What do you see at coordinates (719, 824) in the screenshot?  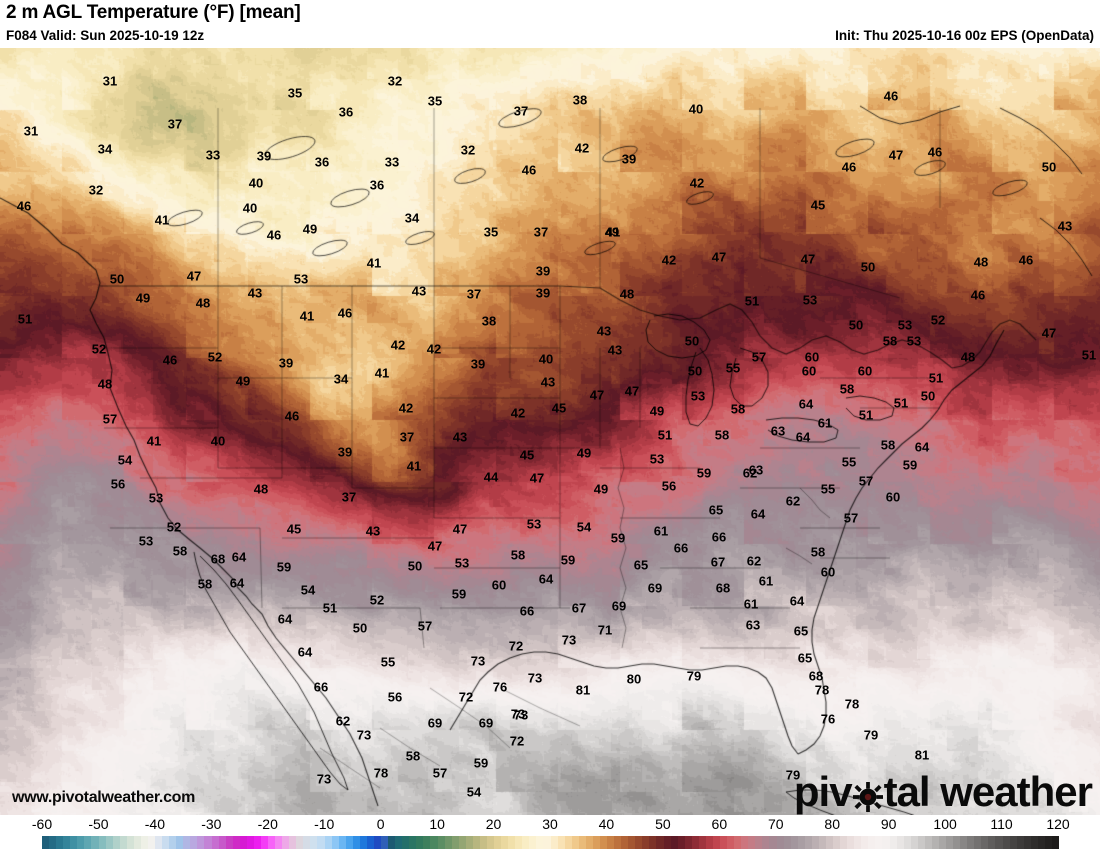 I see `colorbar-tick: 60` at bounding box center [719, 824].